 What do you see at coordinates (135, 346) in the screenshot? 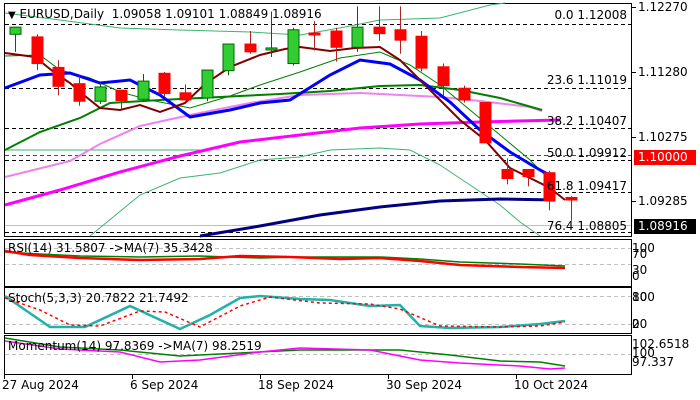
I see `momentum-title: Momentum(14) 97.8369 ->MA(7) 98.2519` at bounding box center [135, 346].